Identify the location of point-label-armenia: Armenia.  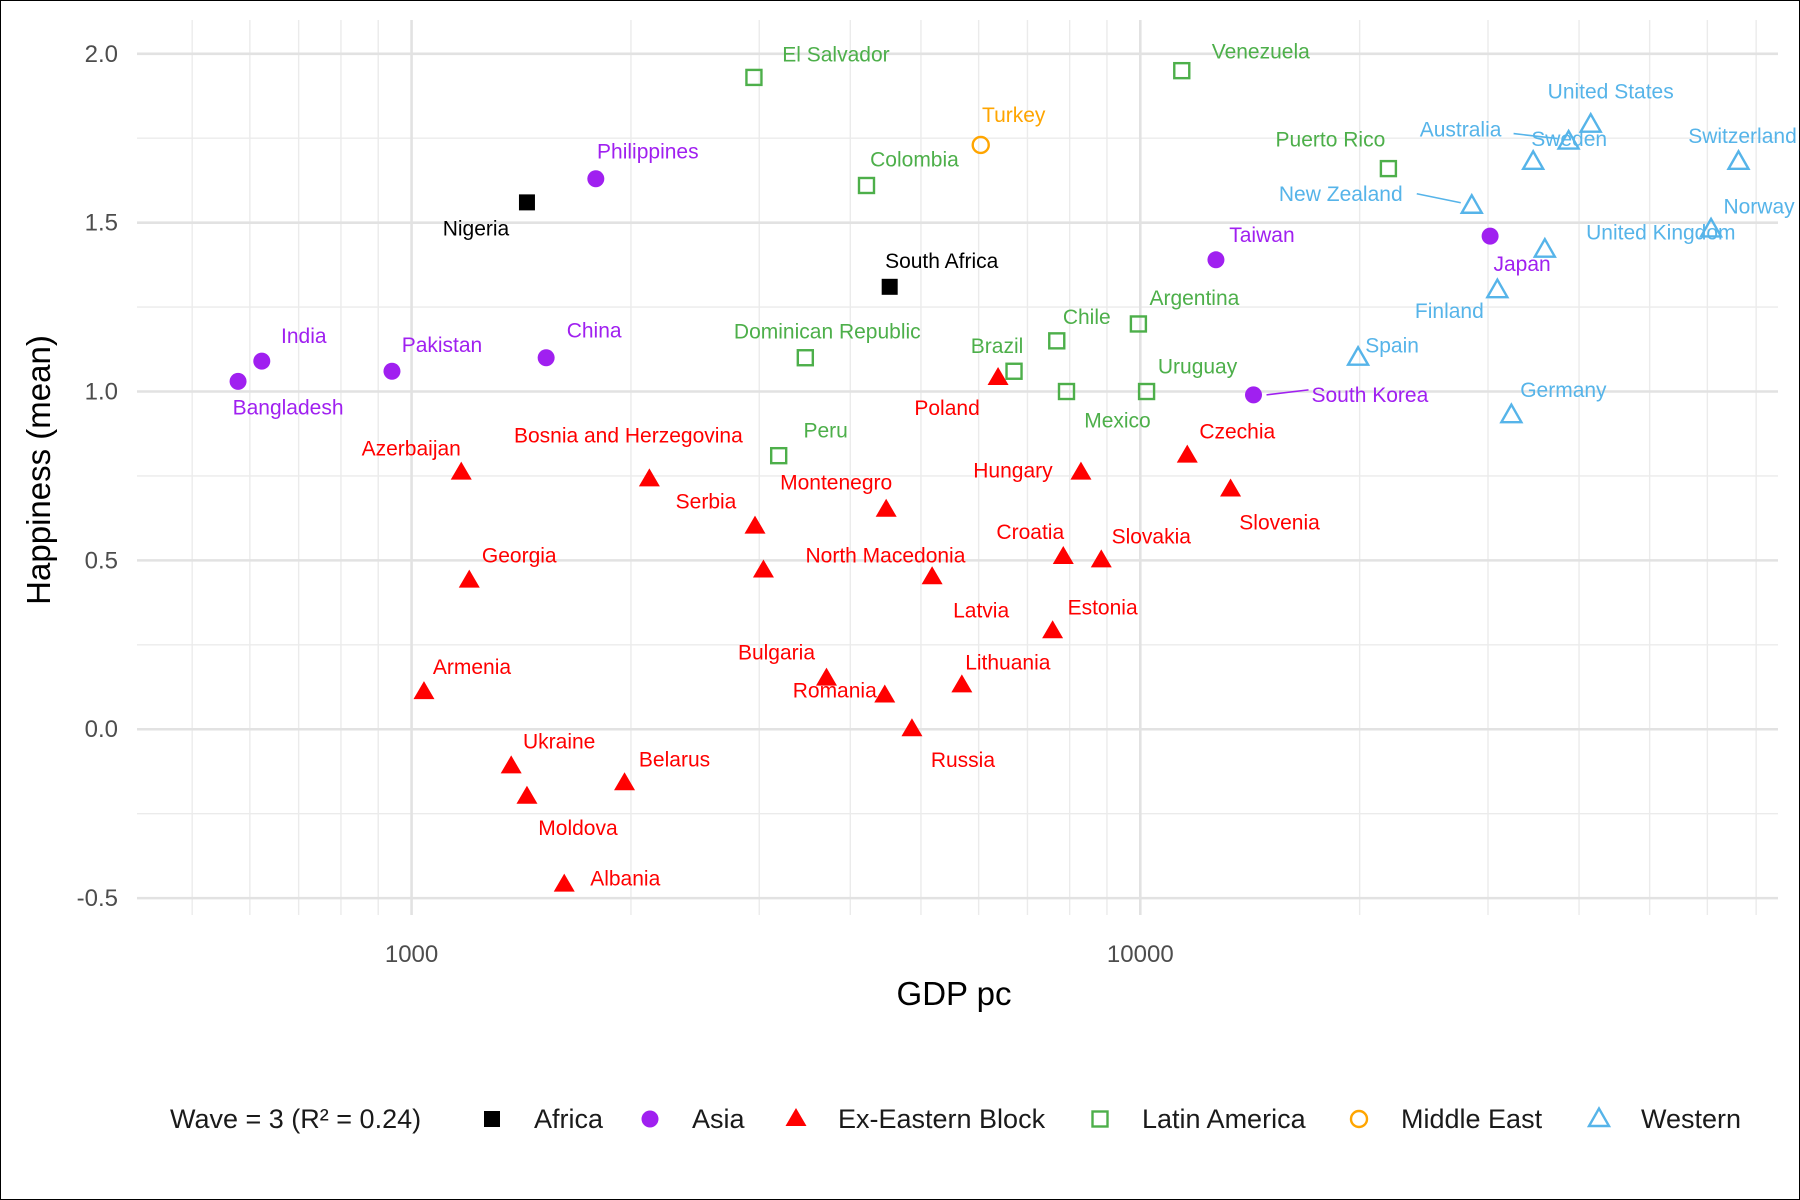
(472, 667).